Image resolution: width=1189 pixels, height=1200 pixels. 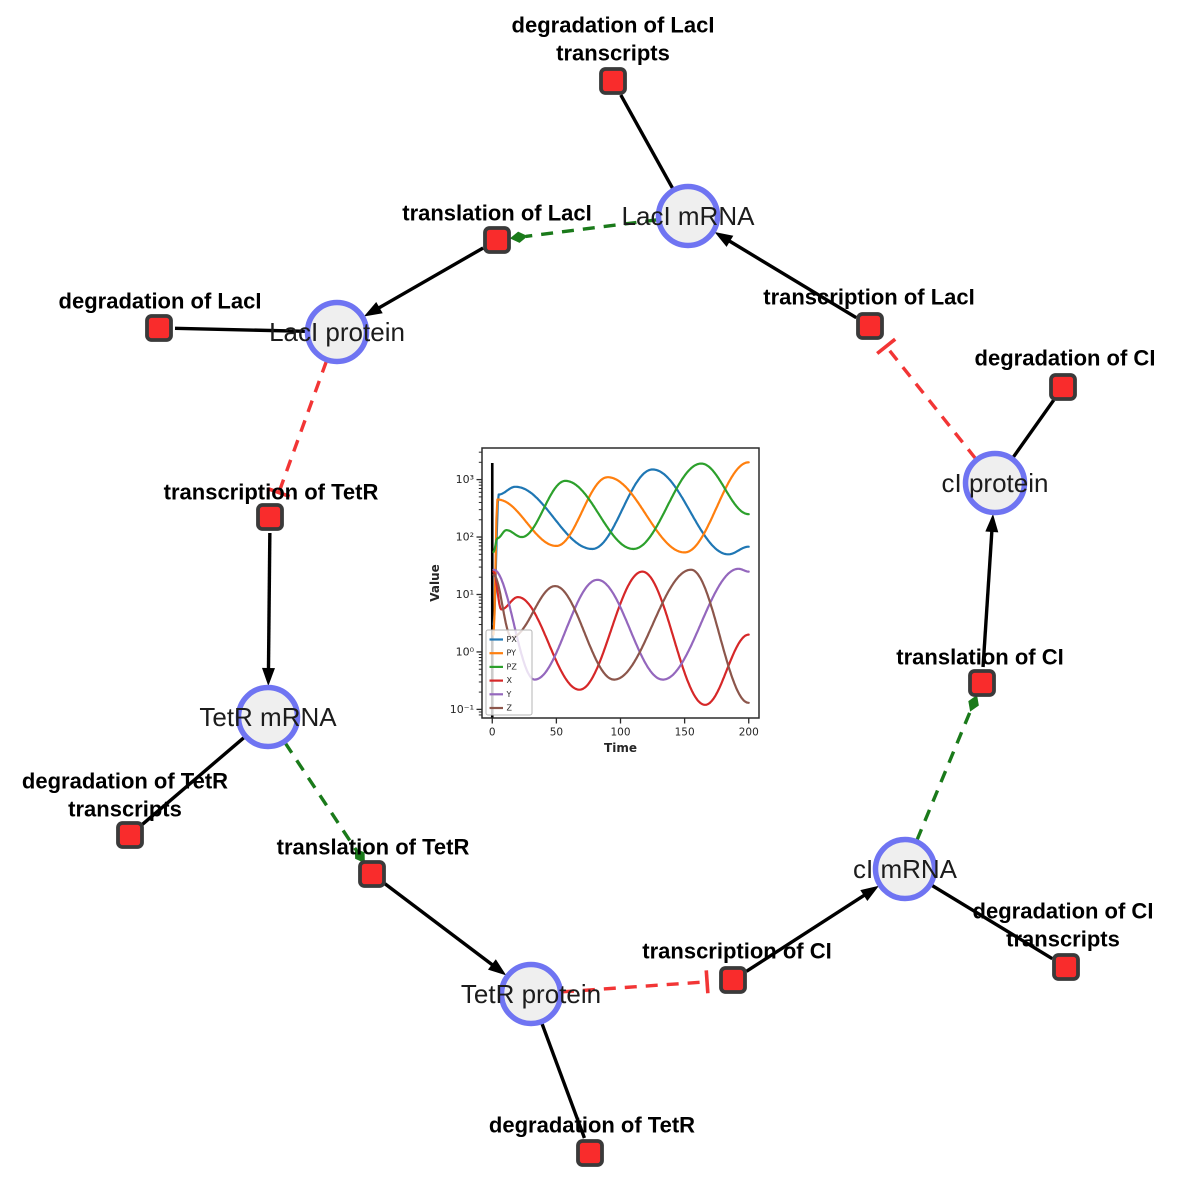 I want to click on species-node-tetr-protein, so click(x=531, y=994).